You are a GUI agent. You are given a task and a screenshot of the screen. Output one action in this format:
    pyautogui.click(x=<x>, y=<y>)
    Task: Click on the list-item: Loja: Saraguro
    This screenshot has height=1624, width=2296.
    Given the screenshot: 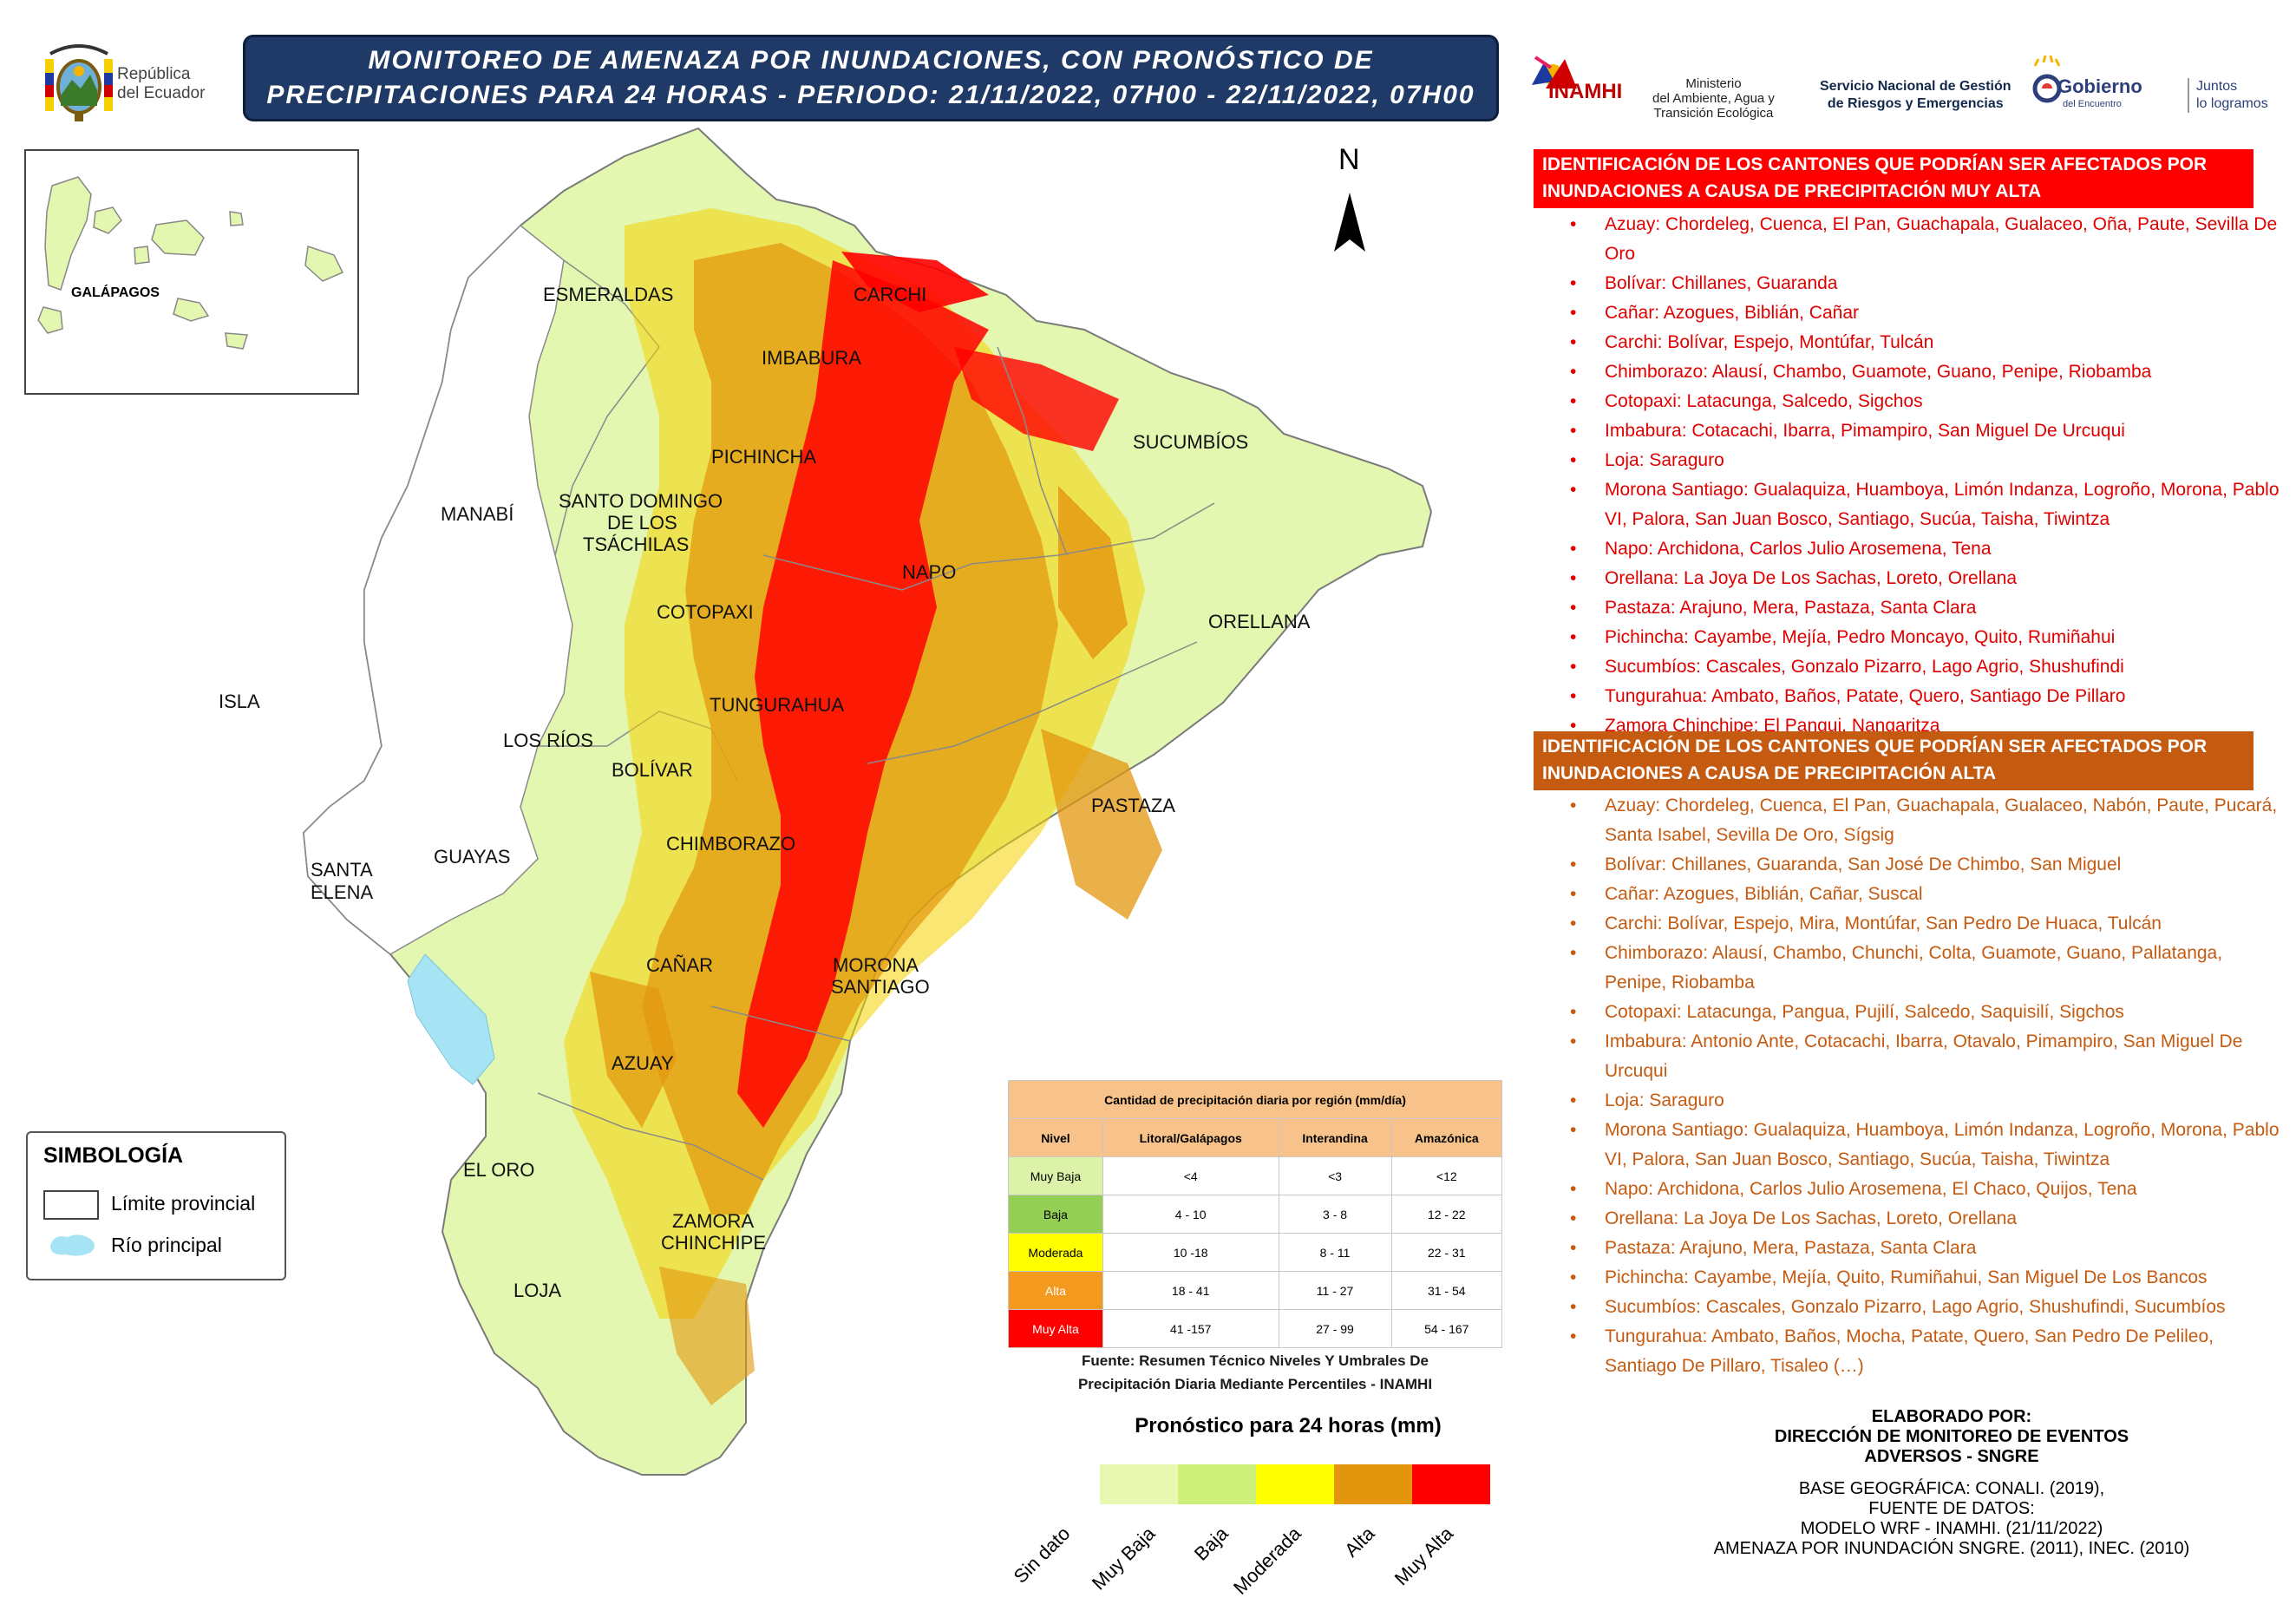 What is the action you would take?
    pyautogui.click(x=1928, y=1101)
    